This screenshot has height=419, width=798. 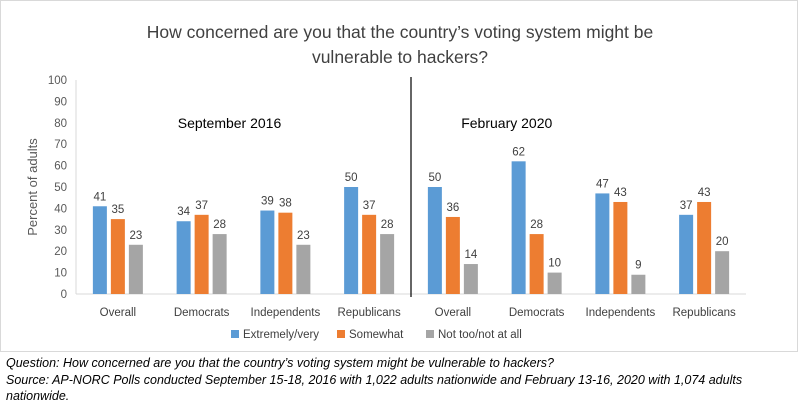 I want to click on data-label: 20, so click(x=722, y=242).